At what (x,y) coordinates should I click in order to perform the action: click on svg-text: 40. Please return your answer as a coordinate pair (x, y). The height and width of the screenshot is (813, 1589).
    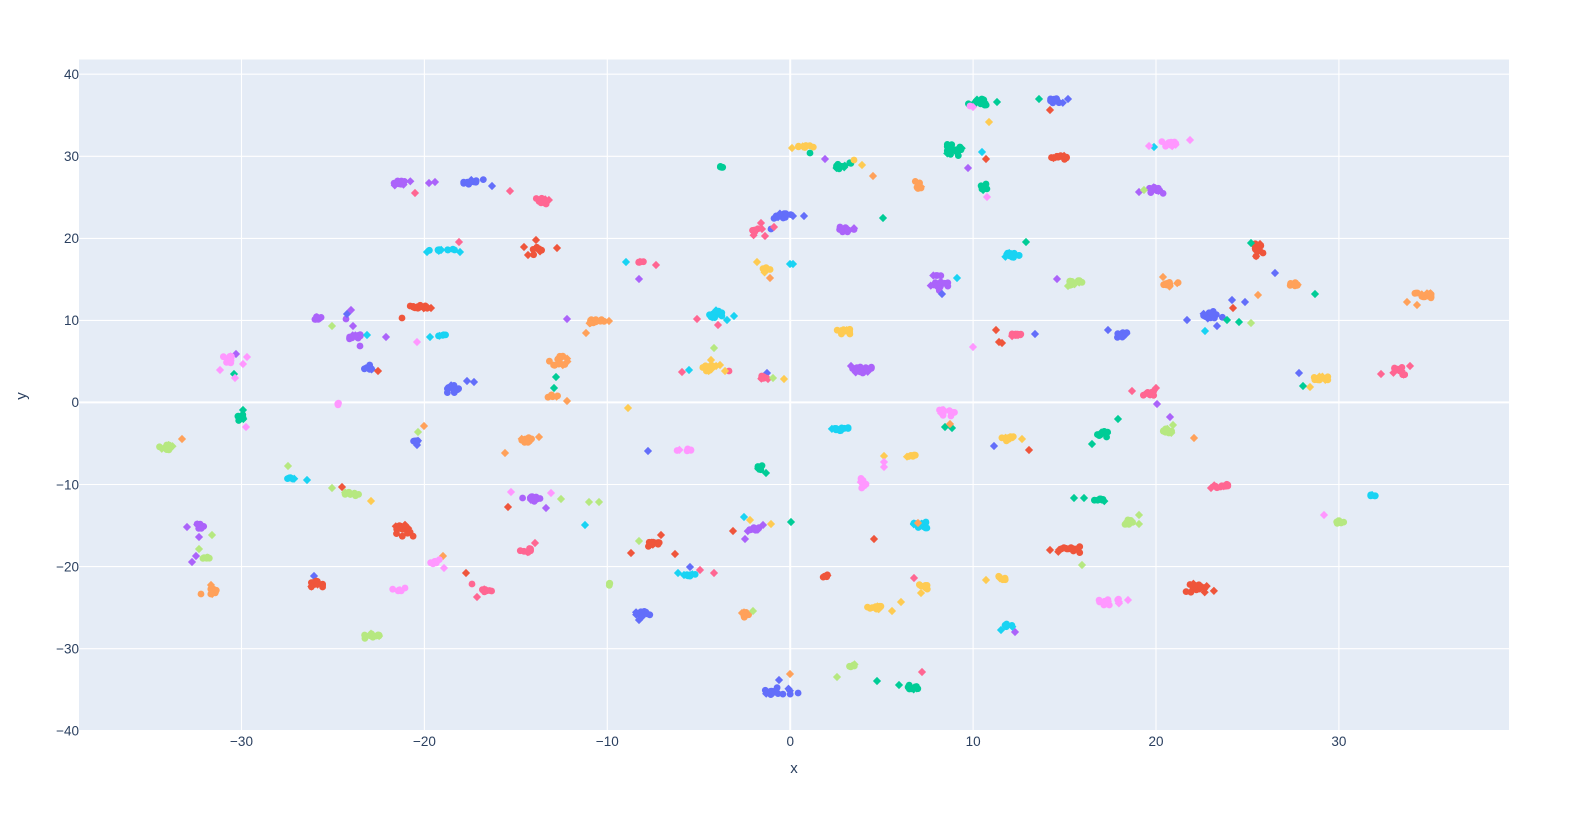
    Looking at the image, I should click on (71, 74).